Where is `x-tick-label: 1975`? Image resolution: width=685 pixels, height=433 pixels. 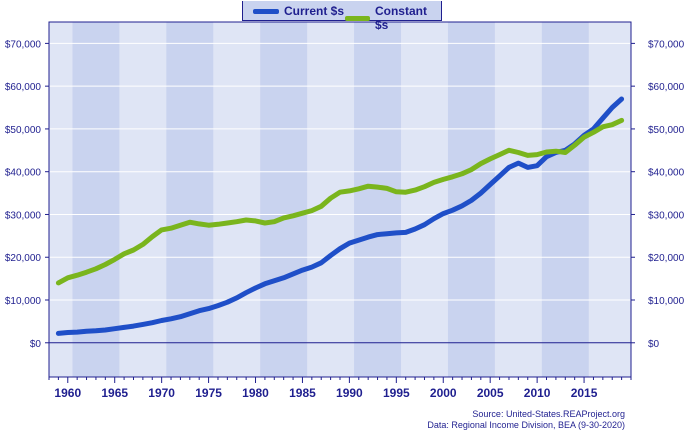
x-tick-label: 1975 is located at coordinates (208, 393).